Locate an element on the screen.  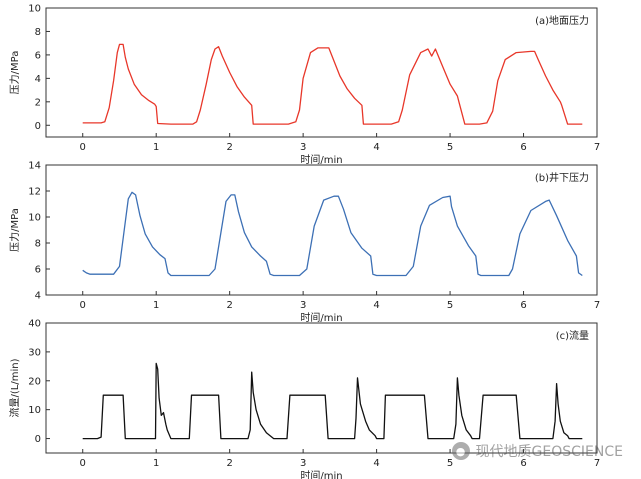
panel-title: (a)地面压力 is located at coordinates (562, 20).